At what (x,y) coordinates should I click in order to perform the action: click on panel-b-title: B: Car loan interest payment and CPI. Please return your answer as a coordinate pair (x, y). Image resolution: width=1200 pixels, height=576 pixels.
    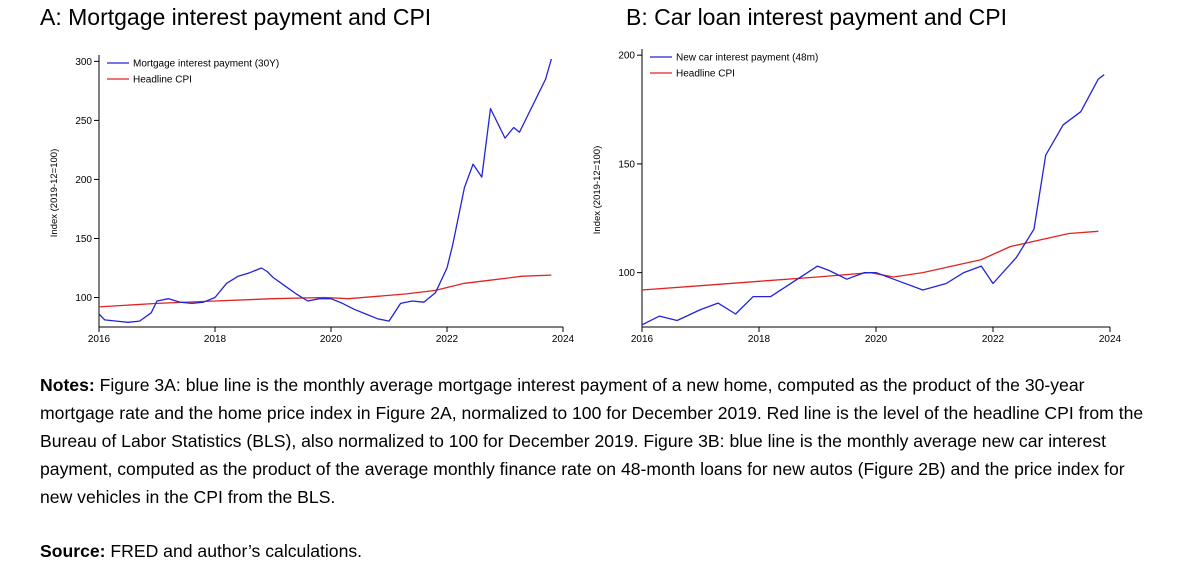
    Looking at the image, I should click on (816, 17).